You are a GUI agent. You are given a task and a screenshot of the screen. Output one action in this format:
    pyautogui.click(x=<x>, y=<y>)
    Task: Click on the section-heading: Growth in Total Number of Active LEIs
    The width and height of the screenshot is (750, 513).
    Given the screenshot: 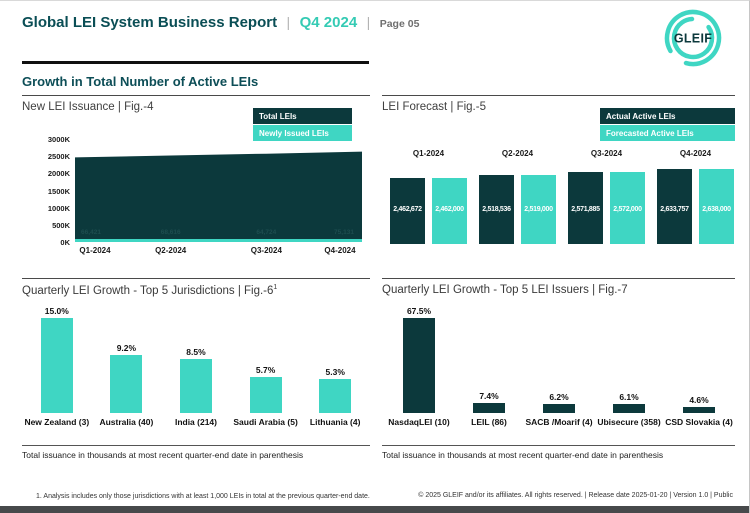 What is the action you would take?
    pyautogui.click(x=140, y=81)
    